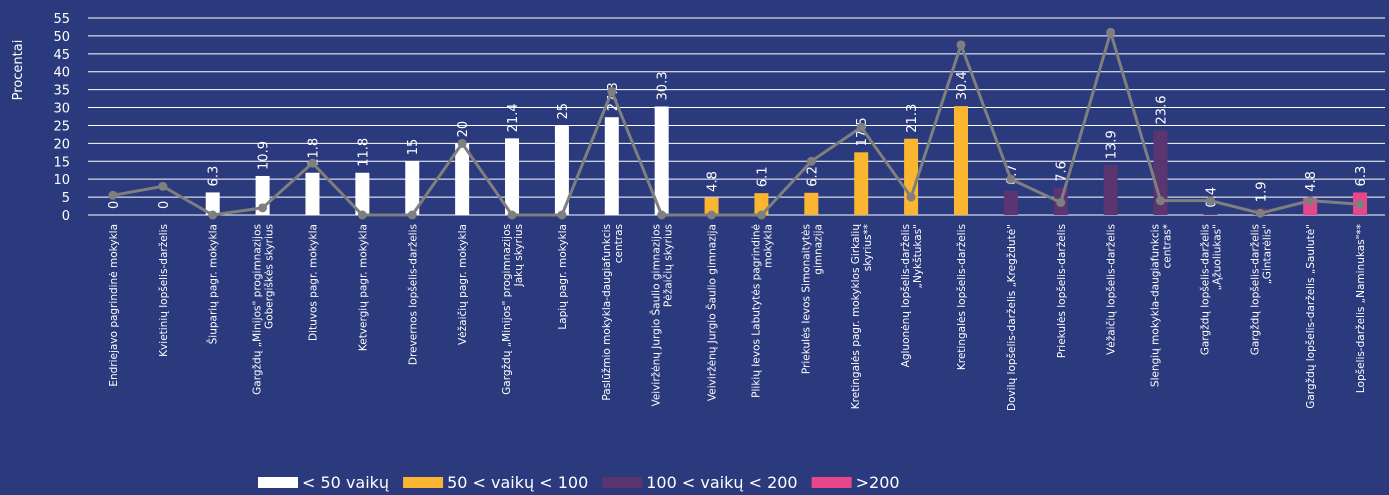 The width and height of the screenshot is (1389, 495). What do you see at coordinates (463, 129) in the screenshot?
I see `value-label: 20` at bounding box center [463, 129].